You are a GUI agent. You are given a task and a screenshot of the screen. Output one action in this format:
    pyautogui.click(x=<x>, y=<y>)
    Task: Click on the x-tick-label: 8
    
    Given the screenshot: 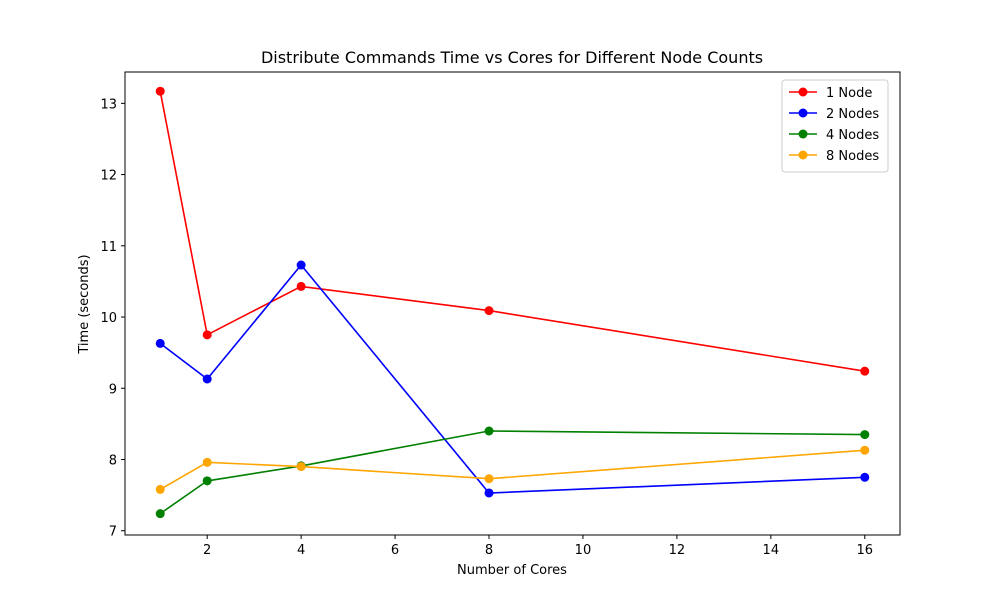 What is the action you would take?
    pyautogui.click(x=489, y=550)
    